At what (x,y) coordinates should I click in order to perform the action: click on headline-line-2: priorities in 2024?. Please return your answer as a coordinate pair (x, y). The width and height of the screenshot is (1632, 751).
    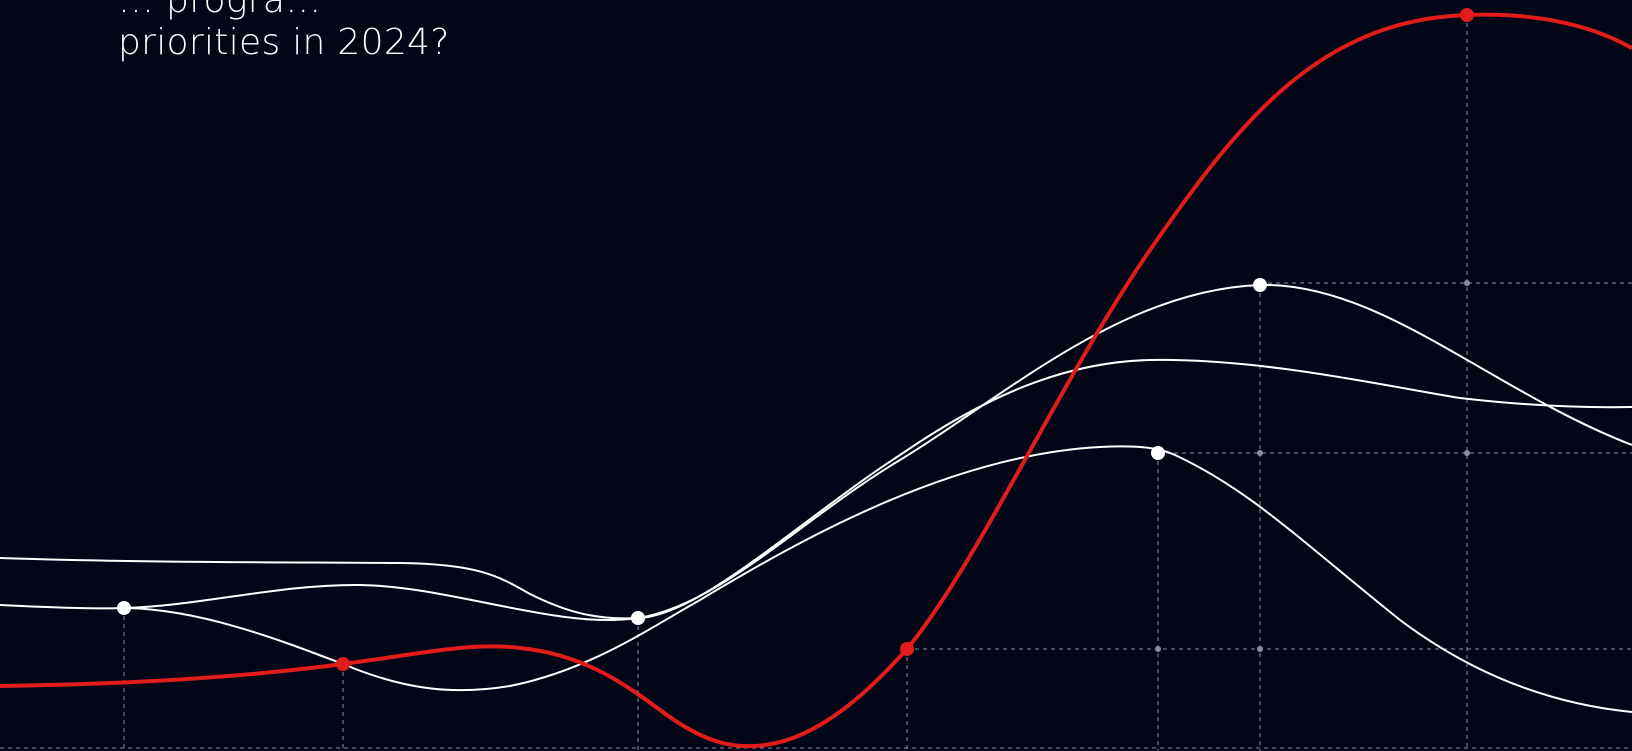
    Looking at the image, I should click on (284, 42).